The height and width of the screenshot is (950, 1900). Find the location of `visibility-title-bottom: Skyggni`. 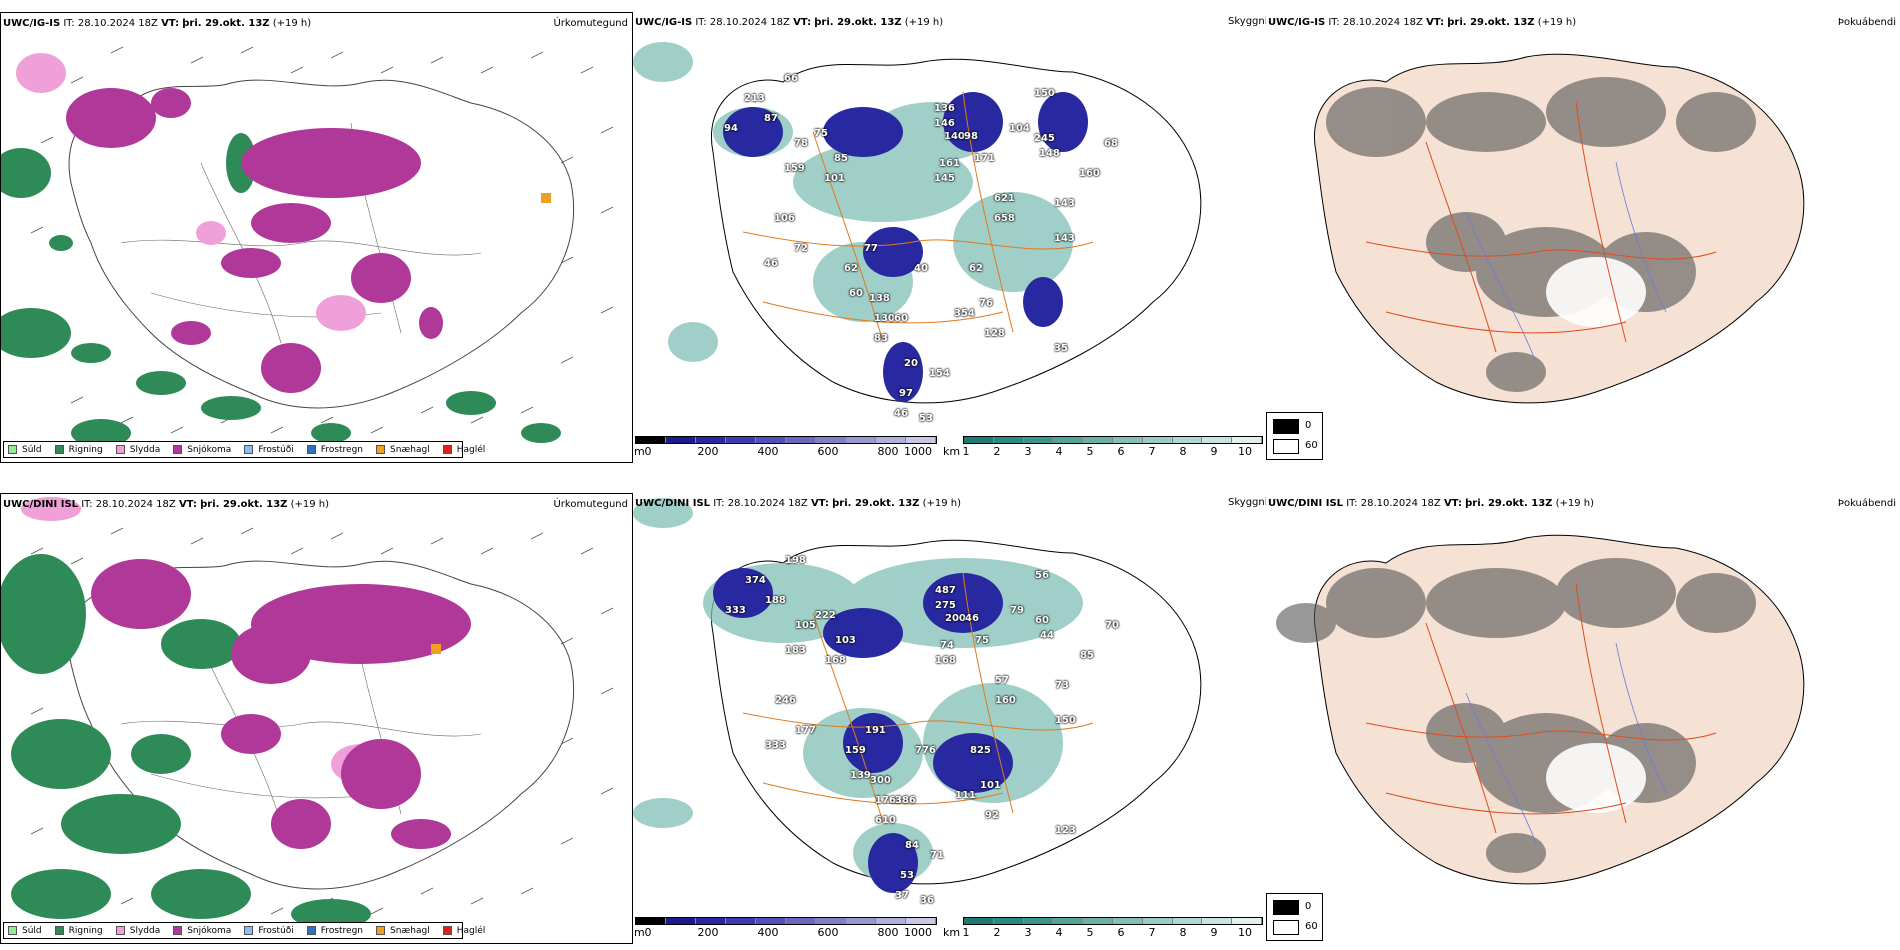

visibility-title-bottom: Skyggni is located at coordinates (1248, 502).